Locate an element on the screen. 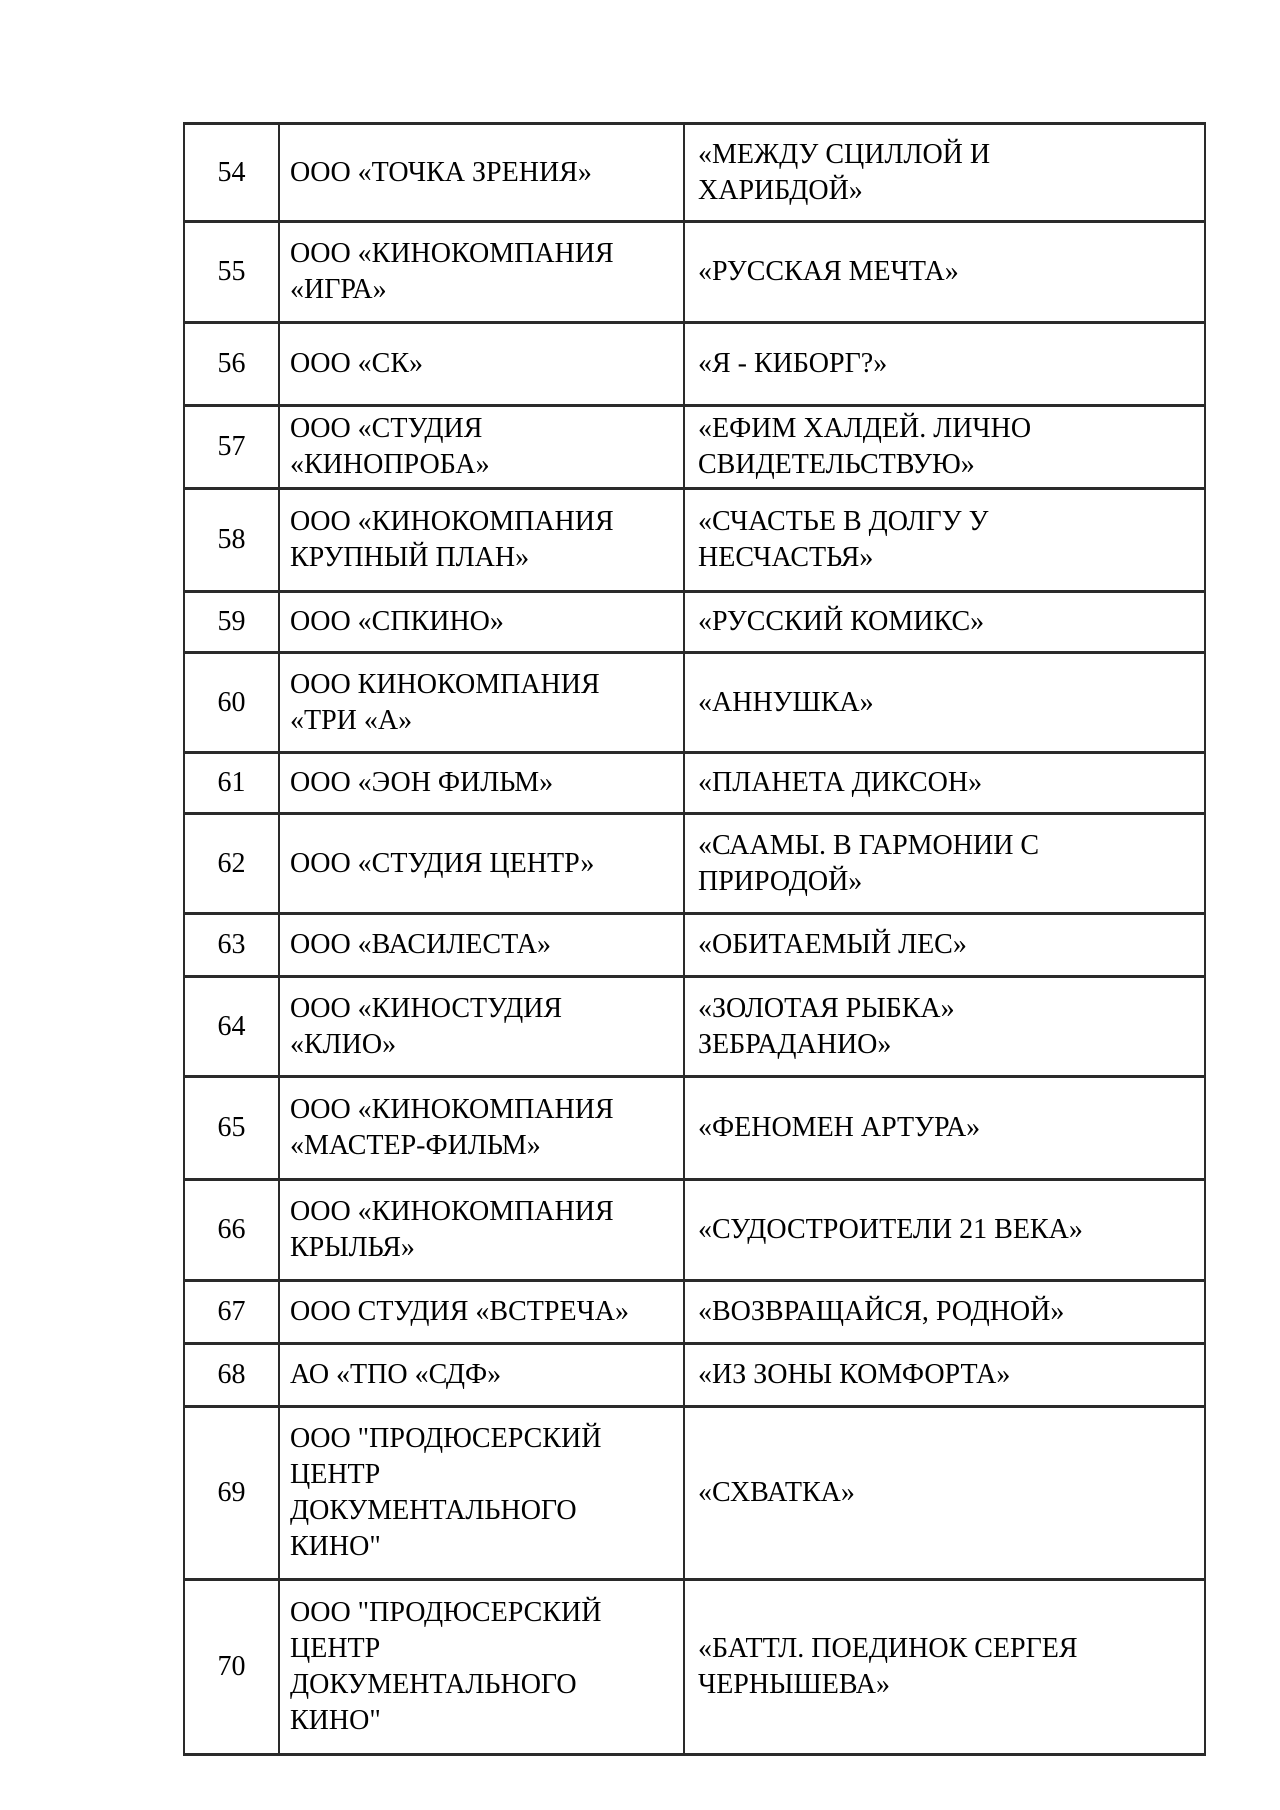  row-number-cell: 57 is located at coordinates (231, 447).